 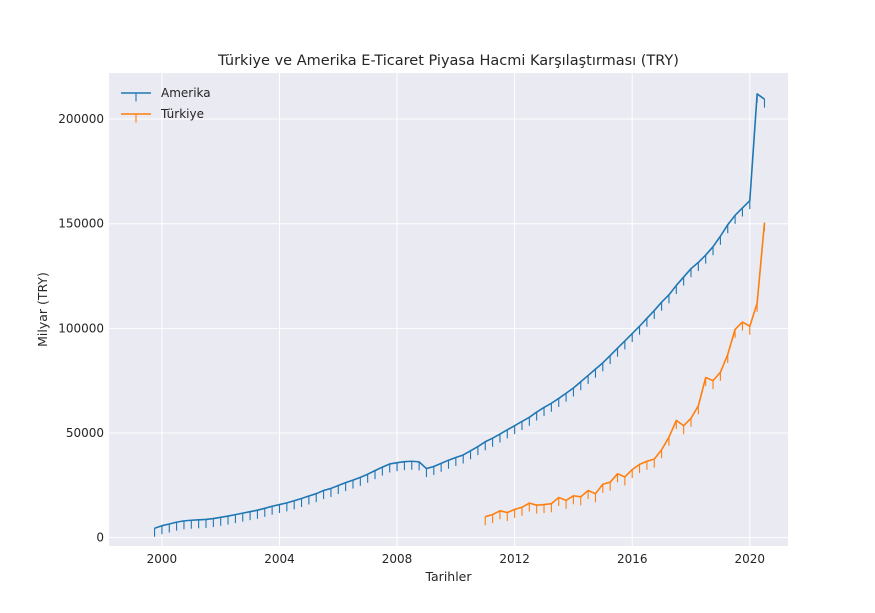 I want to click on legend-label: Türkiye, so click(x=182, y=114).